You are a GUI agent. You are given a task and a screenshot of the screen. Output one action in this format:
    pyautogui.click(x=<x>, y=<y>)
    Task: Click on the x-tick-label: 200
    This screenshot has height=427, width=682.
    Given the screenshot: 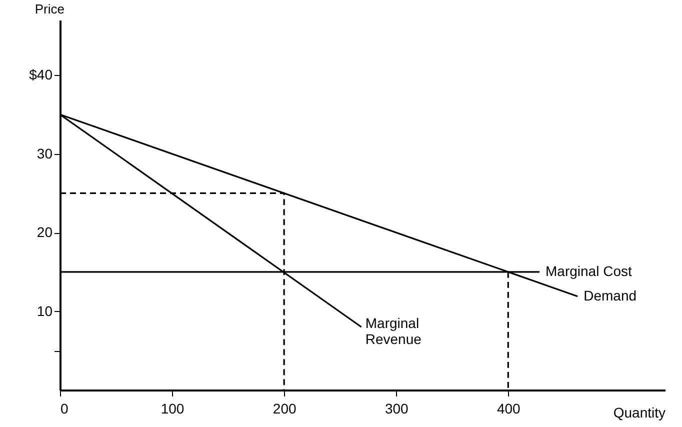 What is the action you would take?
    pyautogui.click(x=284, y=408)
    